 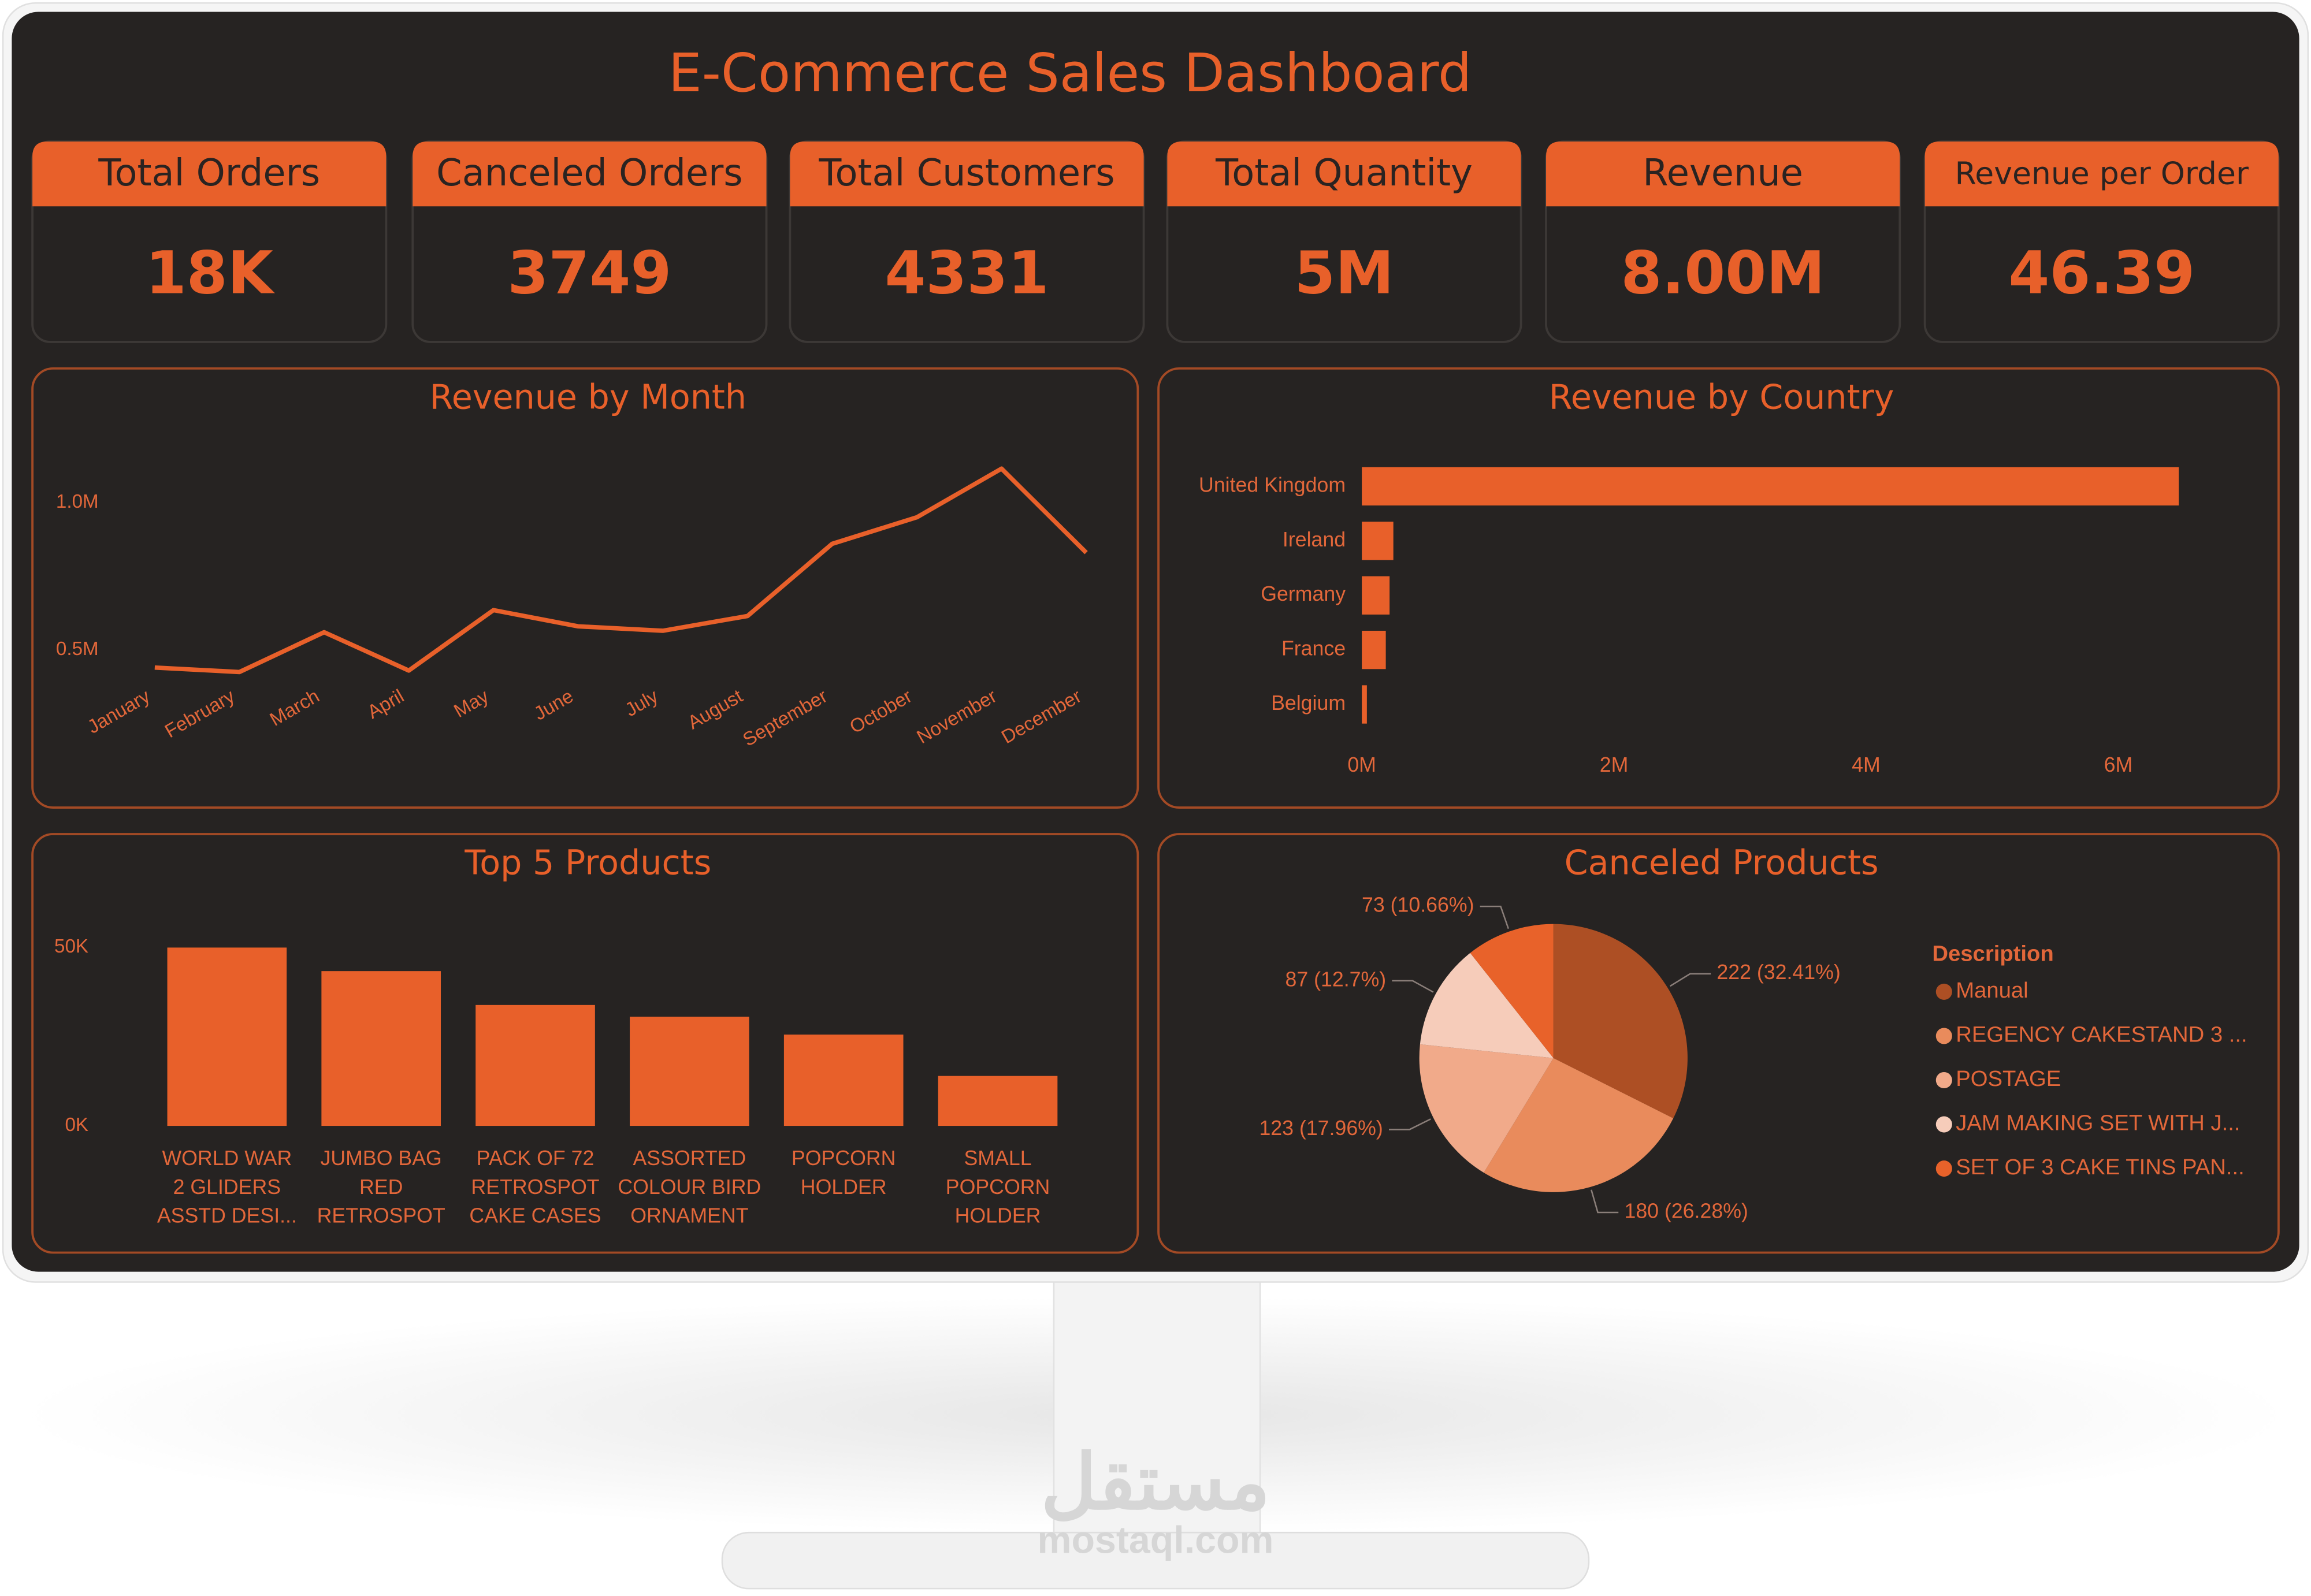 What do you see at coordinates (2118, 764) in the screenshot?
I see `x-tick-label: 6M` at bounding box center [2118, 764].